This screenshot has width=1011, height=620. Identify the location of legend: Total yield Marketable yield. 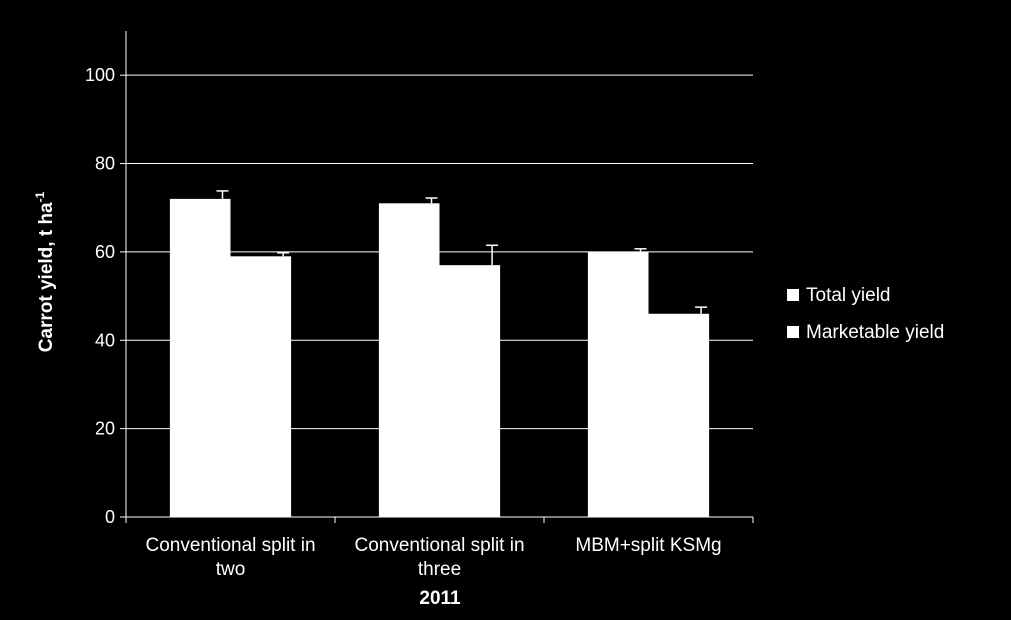
(865, 314).